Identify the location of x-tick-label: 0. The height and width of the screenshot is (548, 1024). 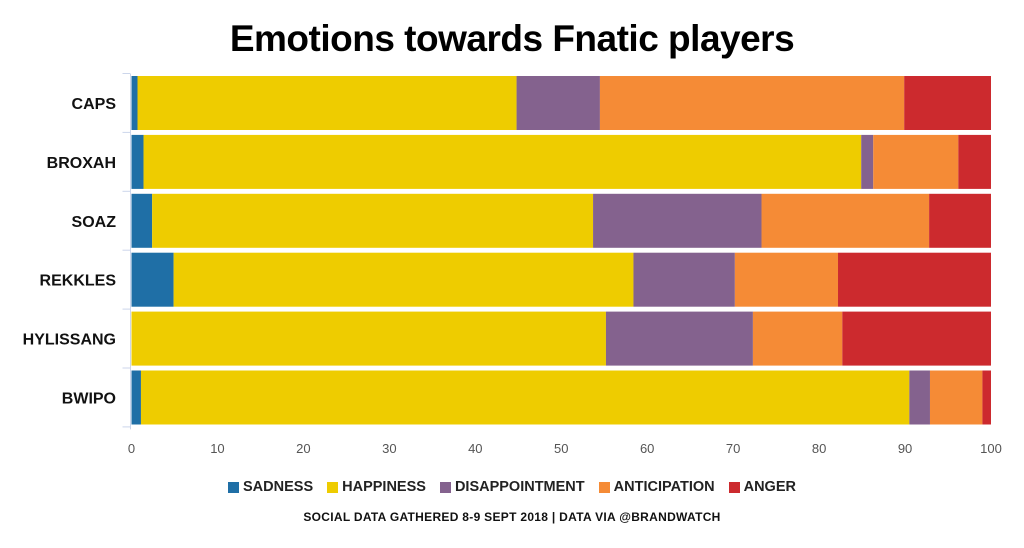
(131, 448).